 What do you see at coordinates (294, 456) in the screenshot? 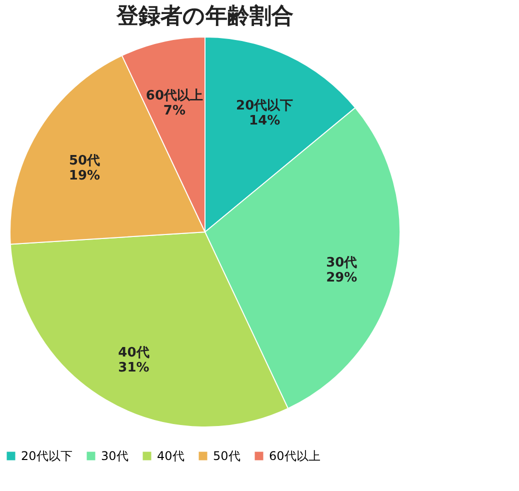
I see `legend-label: 60代以上` at bounding box center [294, 456].